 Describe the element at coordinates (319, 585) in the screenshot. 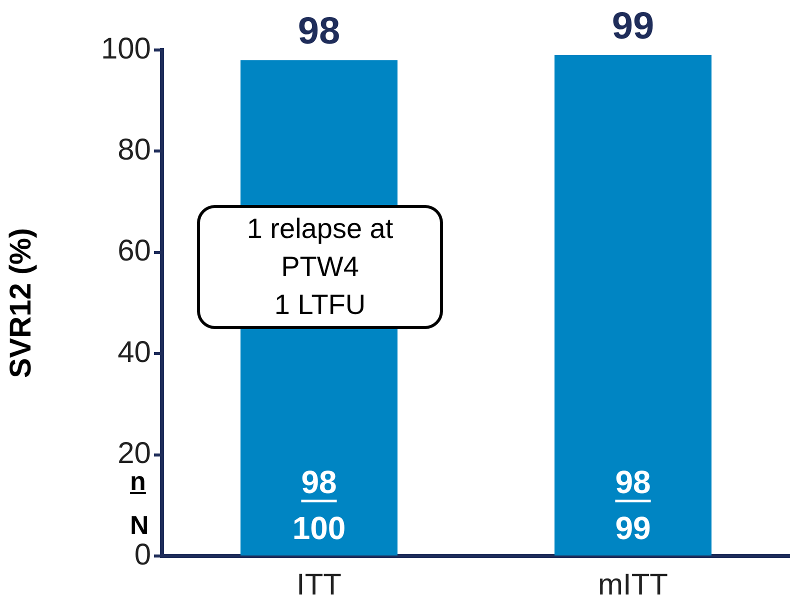

I see `x-tick-label: ITT` at that location.